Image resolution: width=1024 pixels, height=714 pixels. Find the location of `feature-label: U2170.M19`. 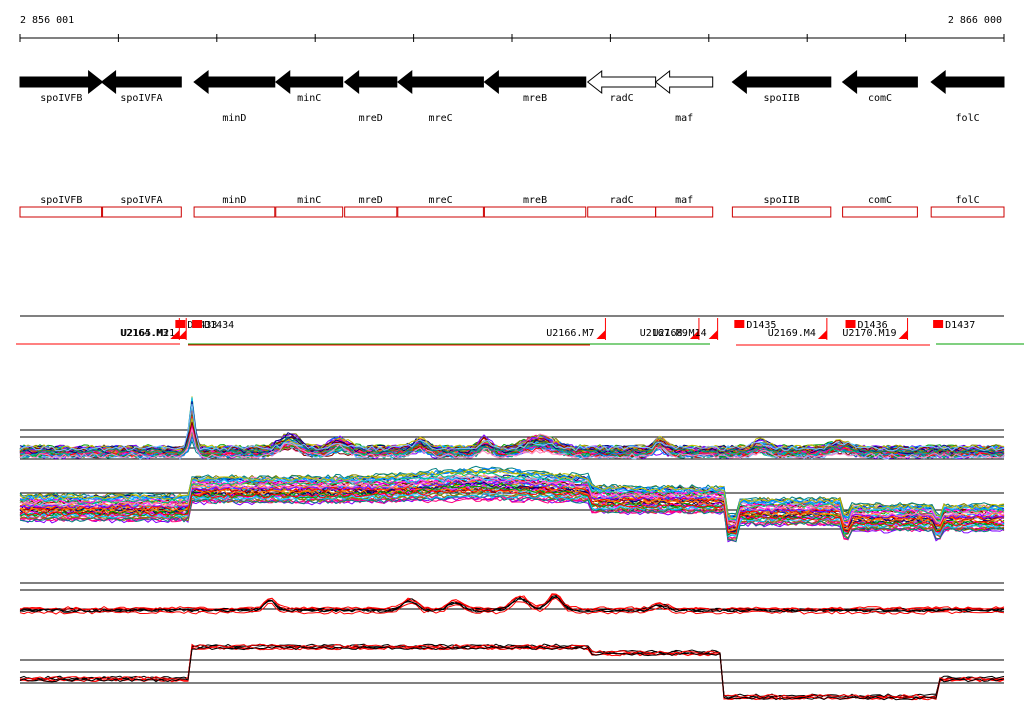

feature-label: U2170.M19 is located at coordinates (869, 333).